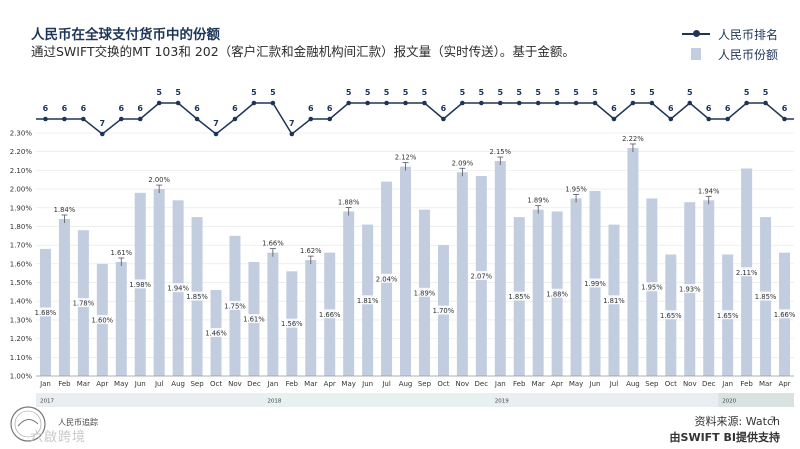 The height and width of the screenshot is (449, 800). I want to click on bar-inside-label: 1.56%, so click(292, 324).